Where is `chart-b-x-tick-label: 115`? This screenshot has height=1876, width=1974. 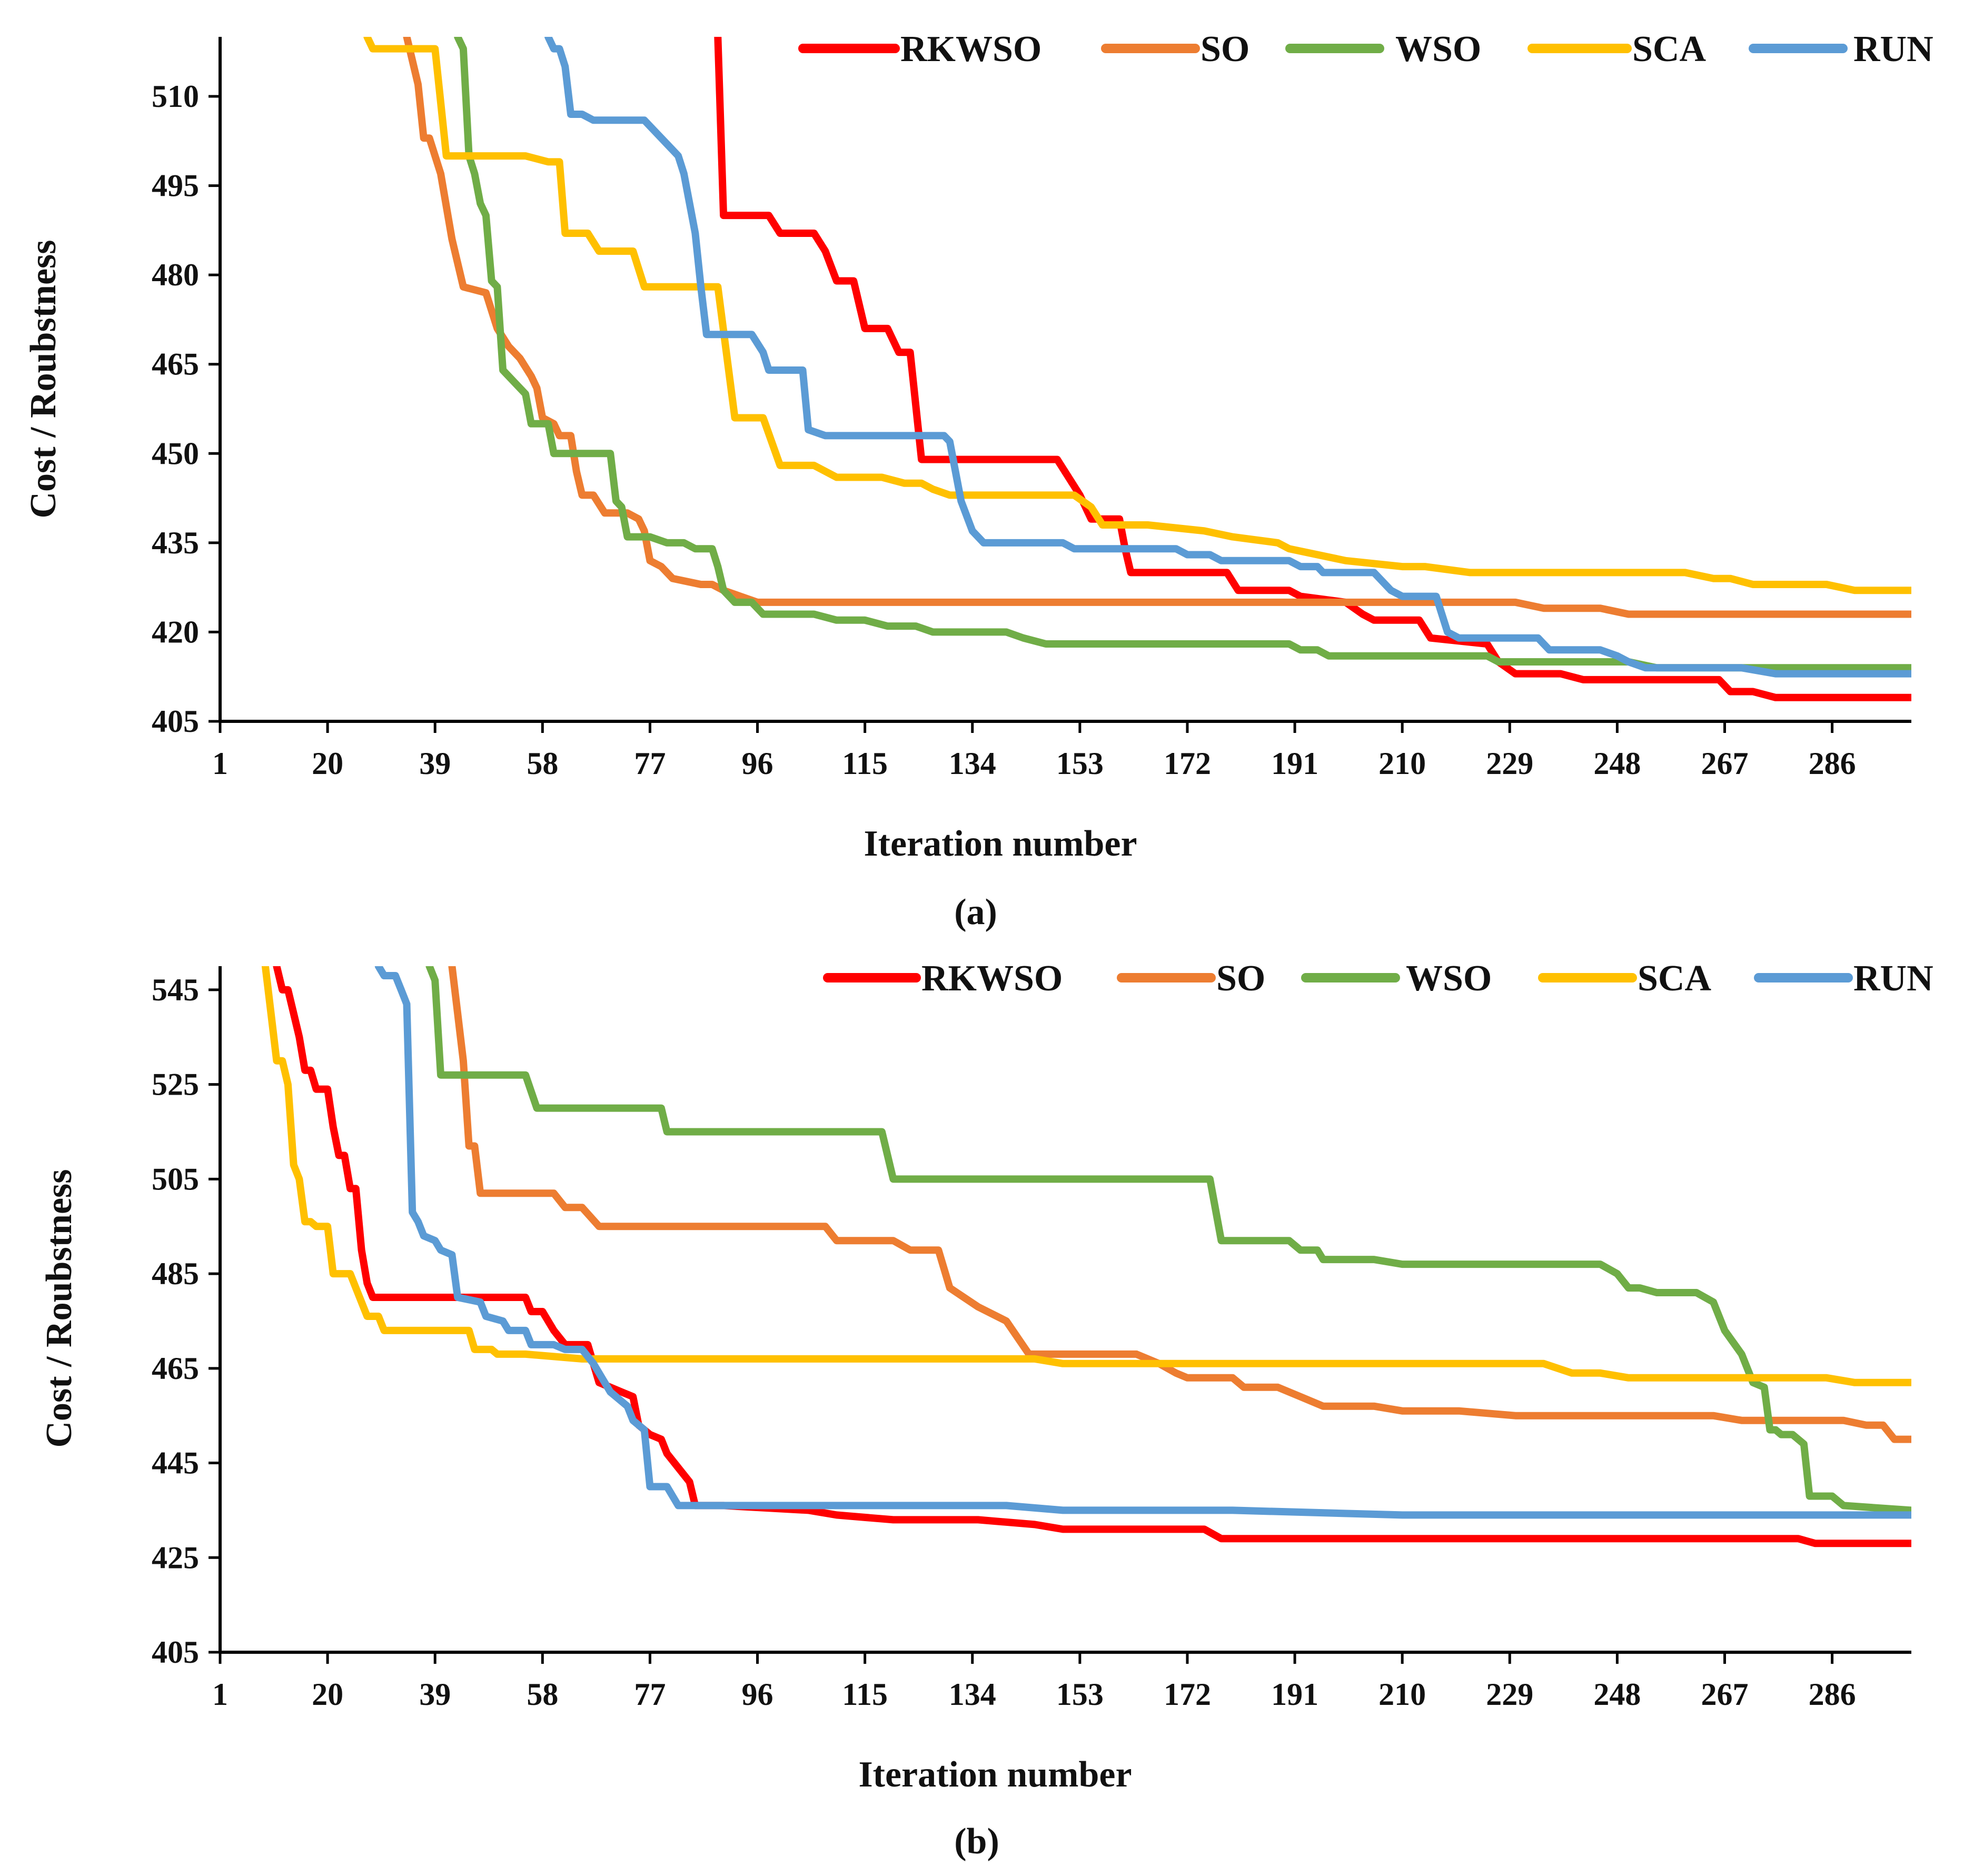 chart-b-x-tick-label: 115 is located at coordinates (865, 1694).